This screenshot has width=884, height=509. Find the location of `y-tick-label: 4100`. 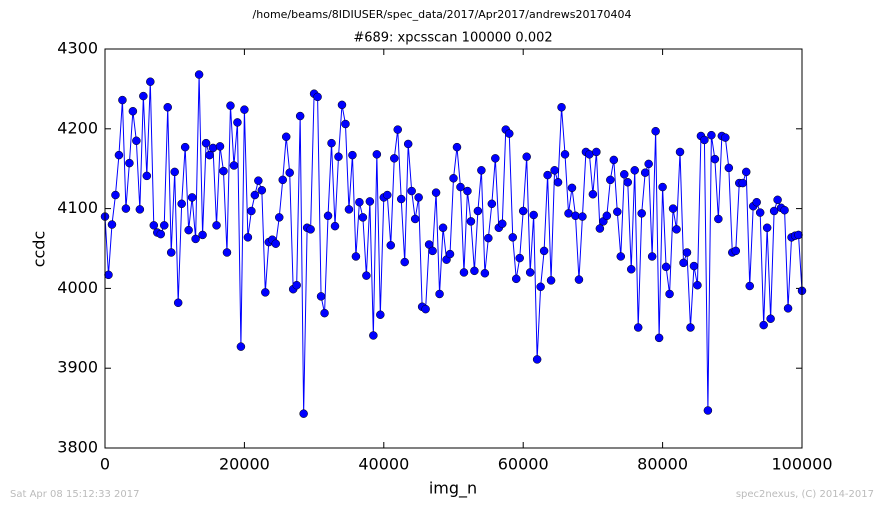

y-tick-label: 4100 is located at coordinates (77, 207).